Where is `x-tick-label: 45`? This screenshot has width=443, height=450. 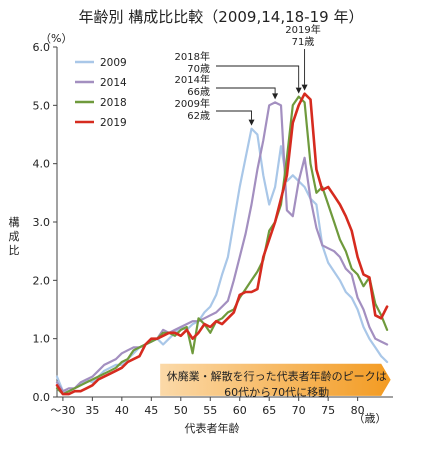
x-tick-label: 45 is located at coordinates (151, 410).